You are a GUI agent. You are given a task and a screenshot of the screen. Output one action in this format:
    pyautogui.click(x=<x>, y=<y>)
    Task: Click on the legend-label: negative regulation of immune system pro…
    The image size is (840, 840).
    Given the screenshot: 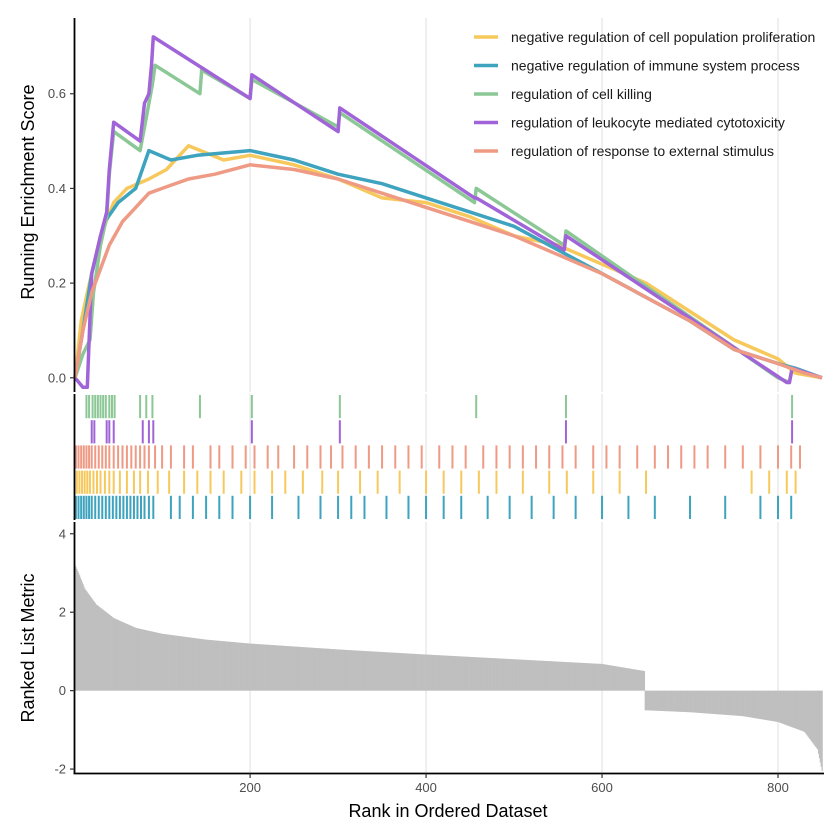 What is the action you would take?
    pyautogui.click(x=655, y=66)
    